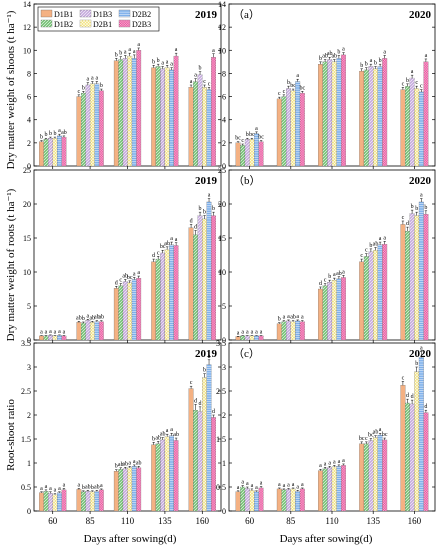  What do you see at coordinates (153, 256) in the screenshot?
I see `significance-letter: d` at bounding box center [153, 256].